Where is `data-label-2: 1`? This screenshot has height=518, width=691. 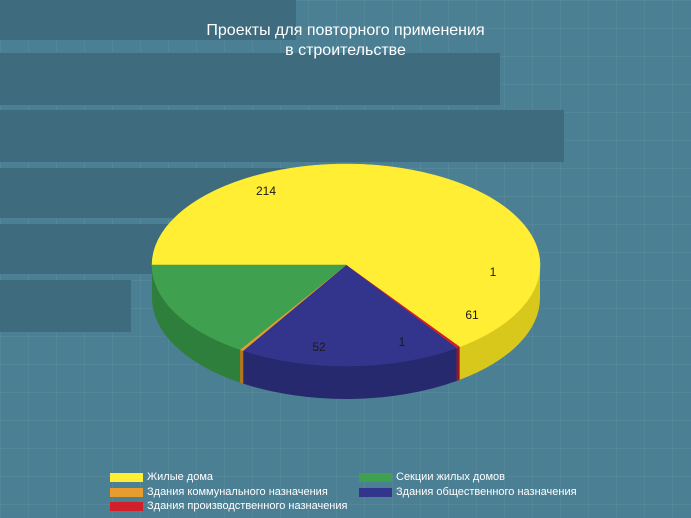
data-label-2: 1 is located at coordinates (402, 342).